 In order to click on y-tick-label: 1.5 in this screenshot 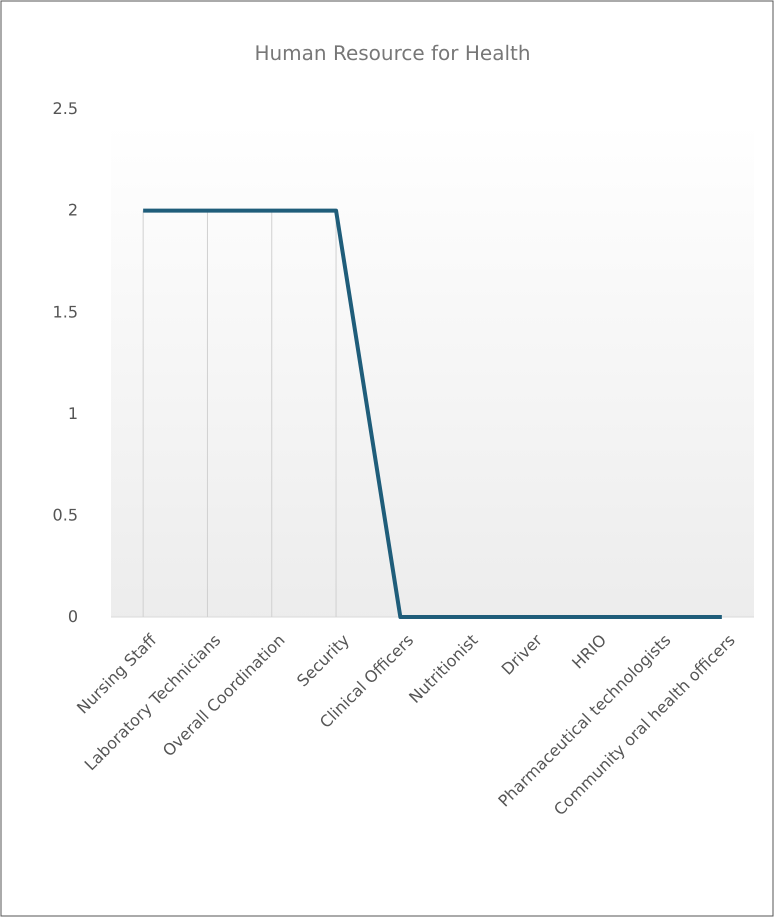, I will do `click(65, 312)`.